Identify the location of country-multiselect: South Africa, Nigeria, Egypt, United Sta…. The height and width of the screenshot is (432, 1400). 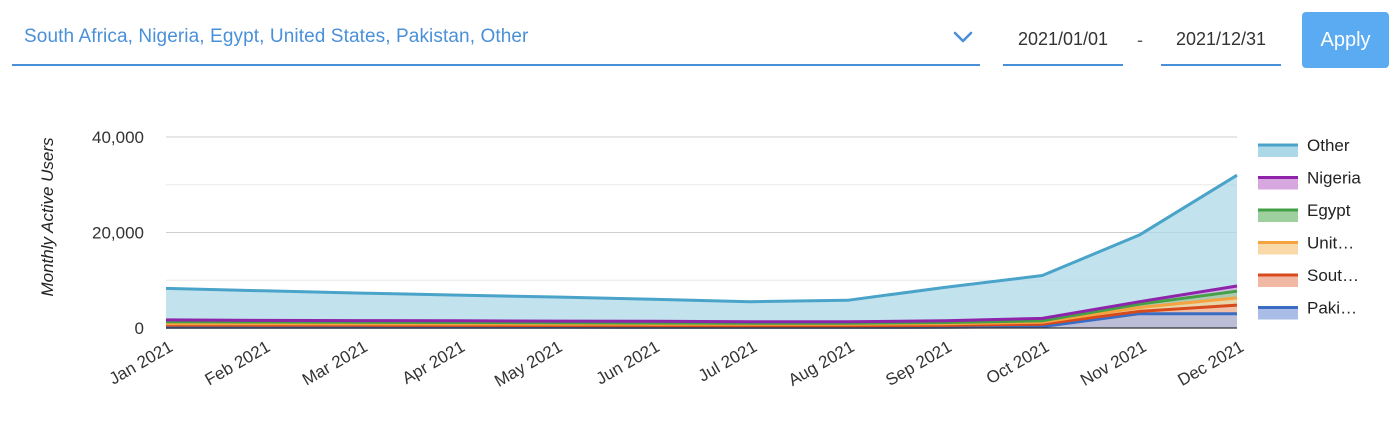
(496, 40).